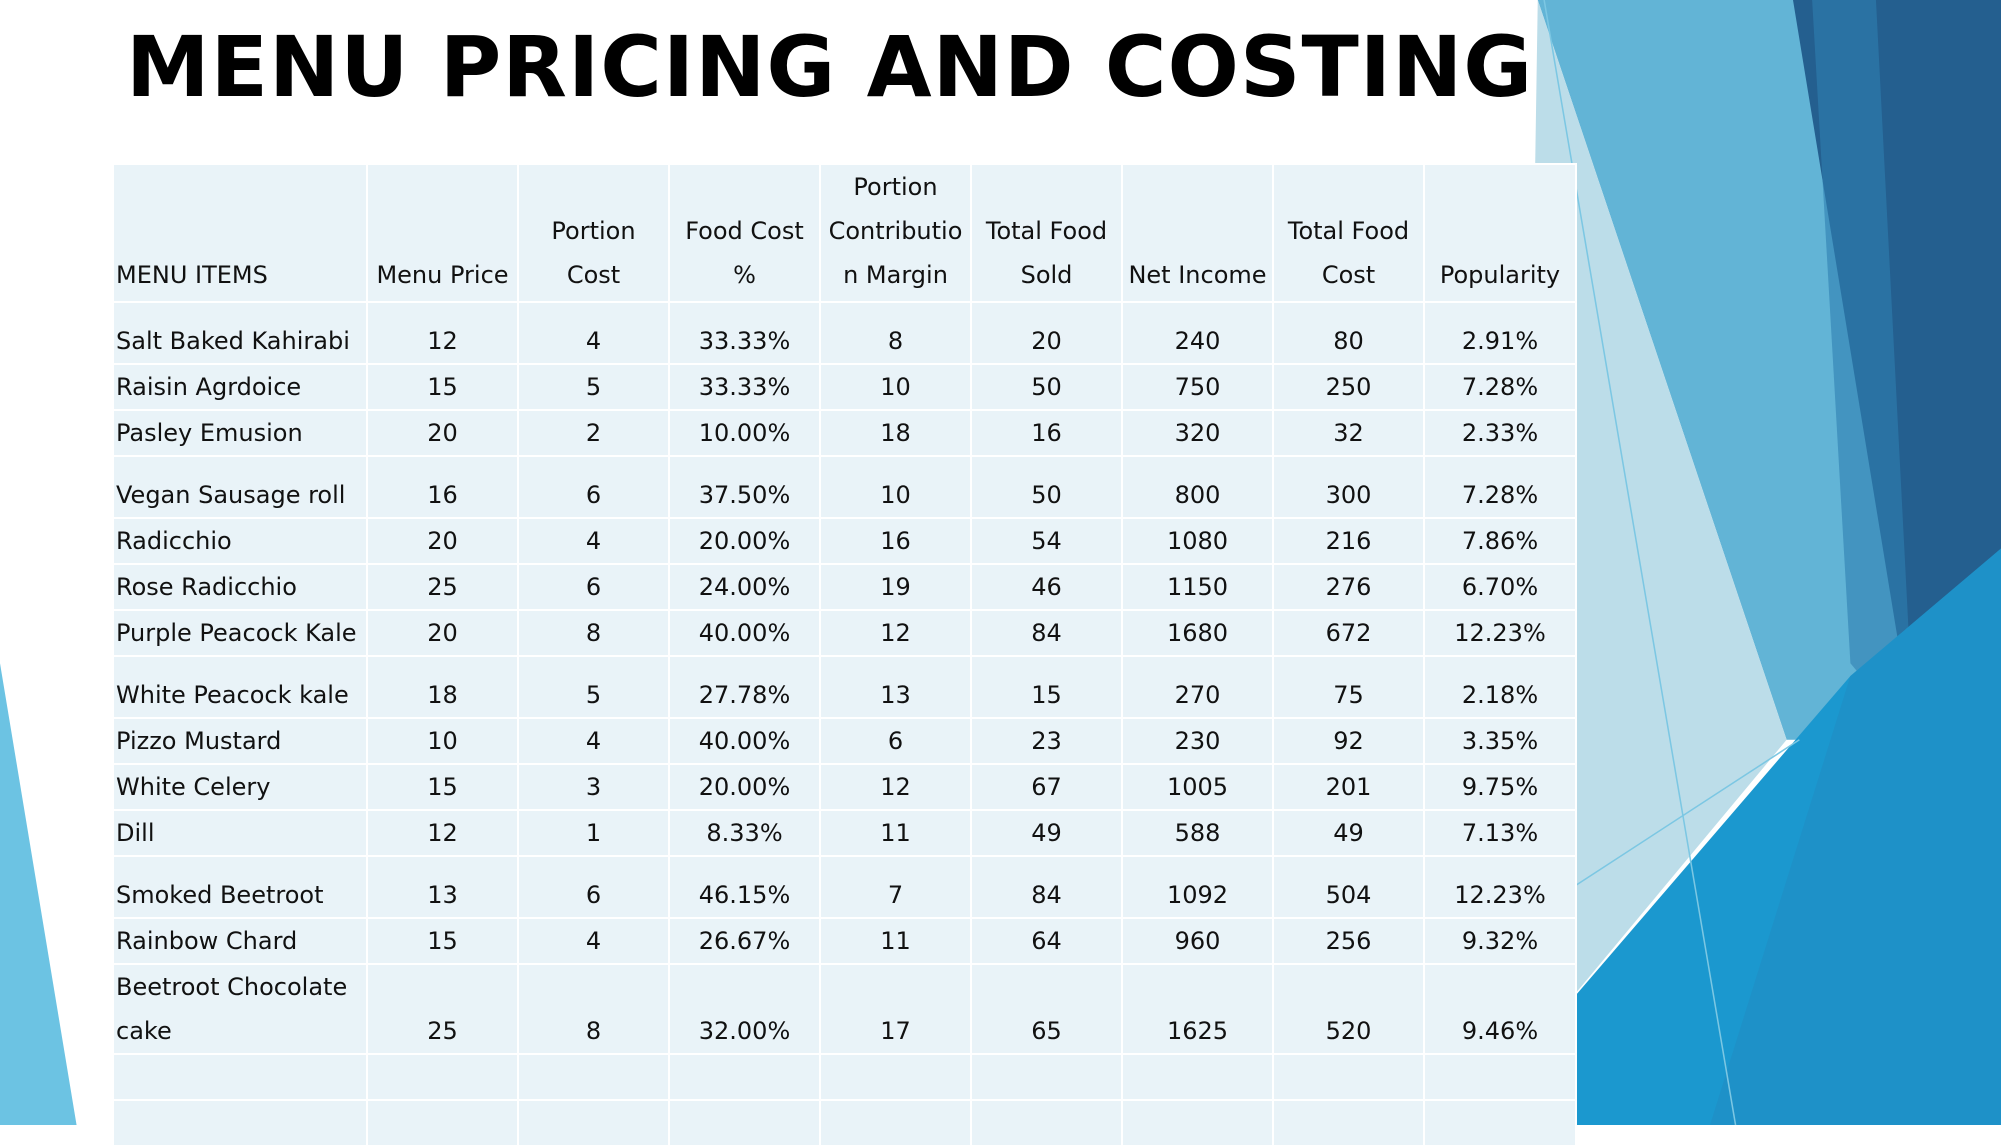 The image size is (2001, 1147). What do you see at coordinates (240, 833) in the screenshot?
I see `item-name: Dill` at bounding box center [240, 833].